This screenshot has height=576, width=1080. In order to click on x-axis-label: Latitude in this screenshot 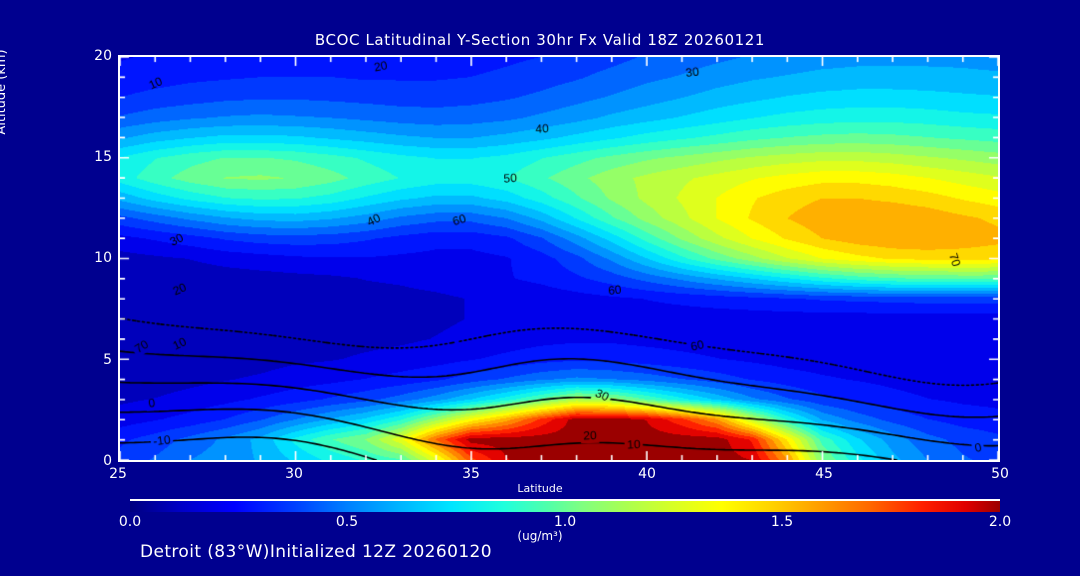, I will do `click(540, 488)`.